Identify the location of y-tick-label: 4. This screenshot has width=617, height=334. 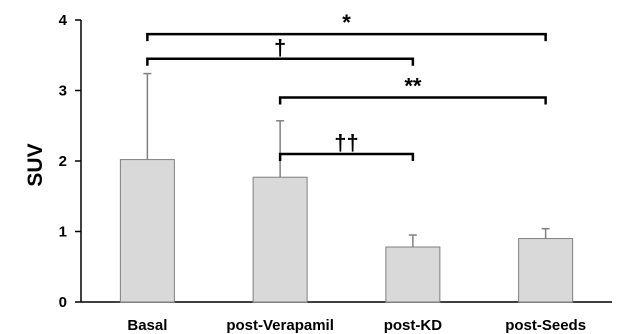
(63, 20).